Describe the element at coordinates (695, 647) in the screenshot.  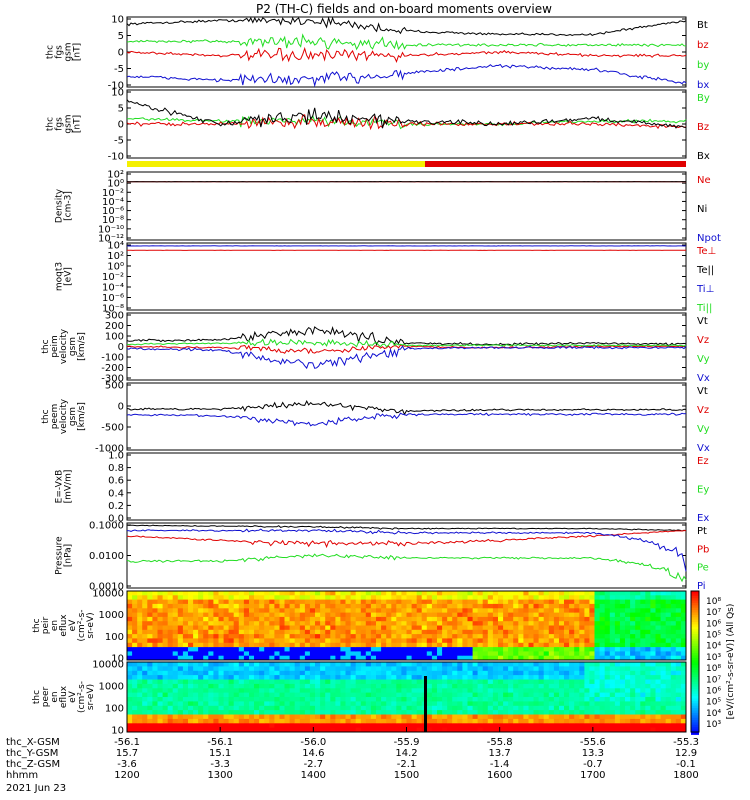
I see `colorbar-segment` at that location.